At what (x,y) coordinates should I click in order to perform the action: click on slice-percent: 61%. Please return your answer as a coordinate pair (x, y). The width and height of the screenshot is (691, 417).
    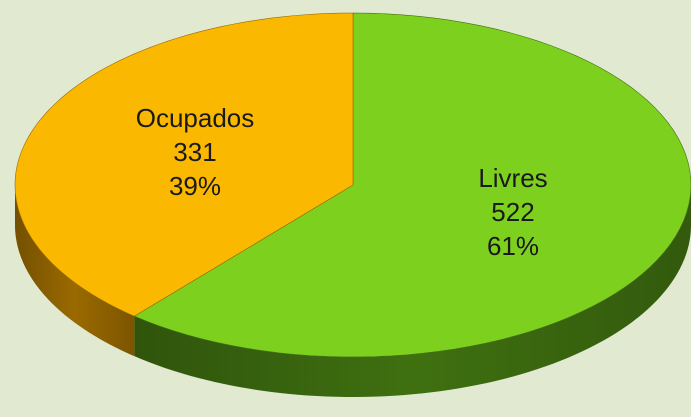
    Looking at the image, I should click on (513, 246).